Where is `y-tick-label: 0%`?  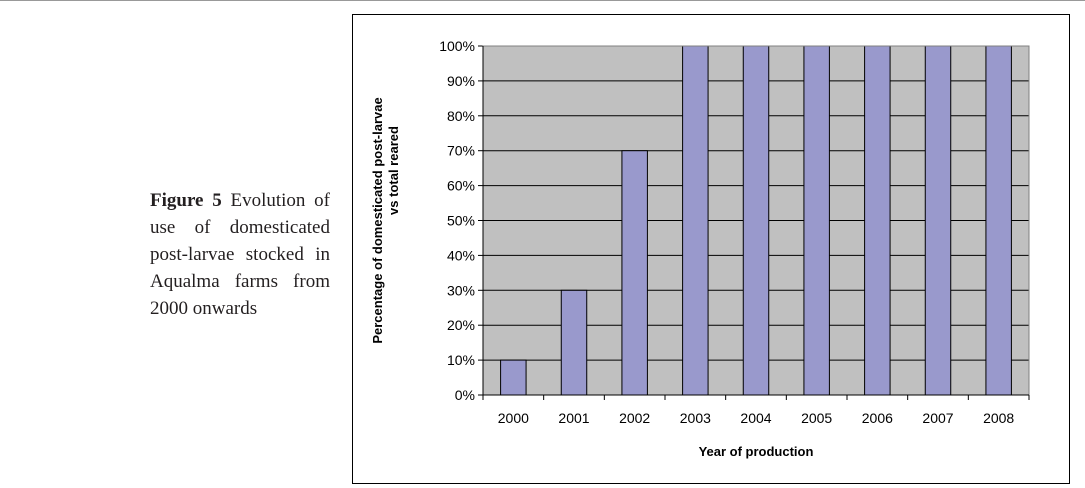 y-tick-label: 0% is located at coordinates (465, 395).